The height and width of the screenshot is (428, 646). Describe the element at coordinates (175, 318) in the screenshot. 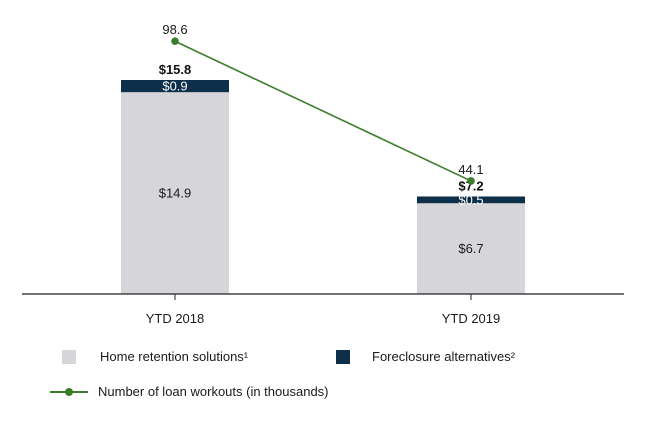

I see `x-tick-label-0: YTD 2018` at that location.